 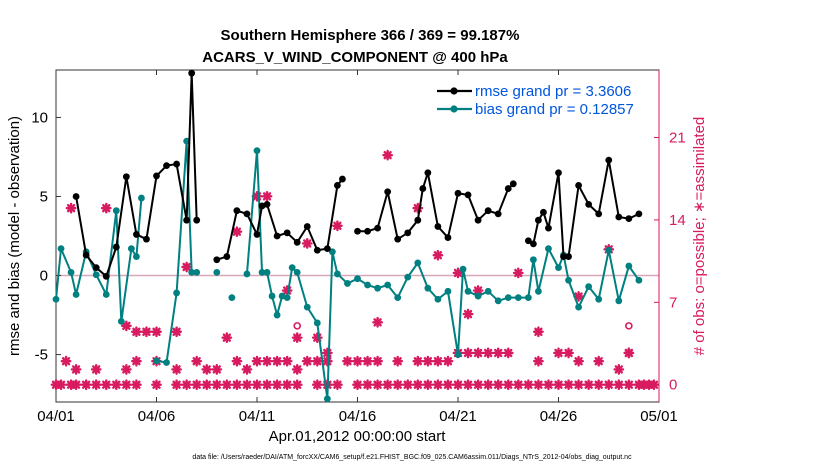 I want to click on obs-possible-marker, so click(x=297, y=326).